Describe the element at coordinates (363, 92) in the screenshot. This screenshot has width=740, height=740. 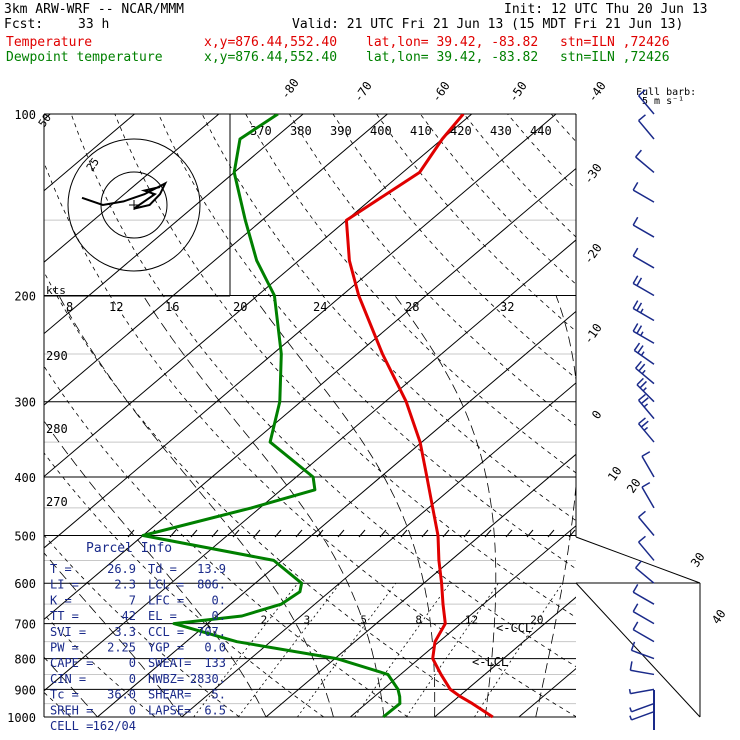
I see `isotherm-top-label: -70` at that location.